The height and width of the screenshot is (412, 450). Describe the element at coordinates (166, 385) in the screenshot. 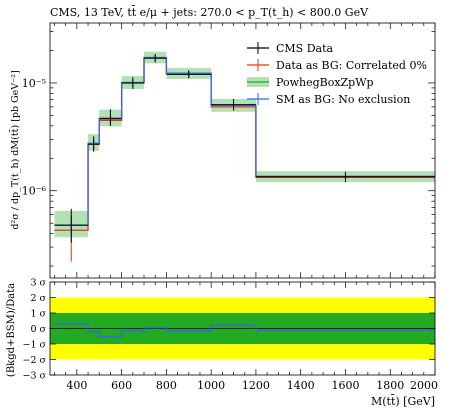

I see `x-tick-label: 800` at that location.